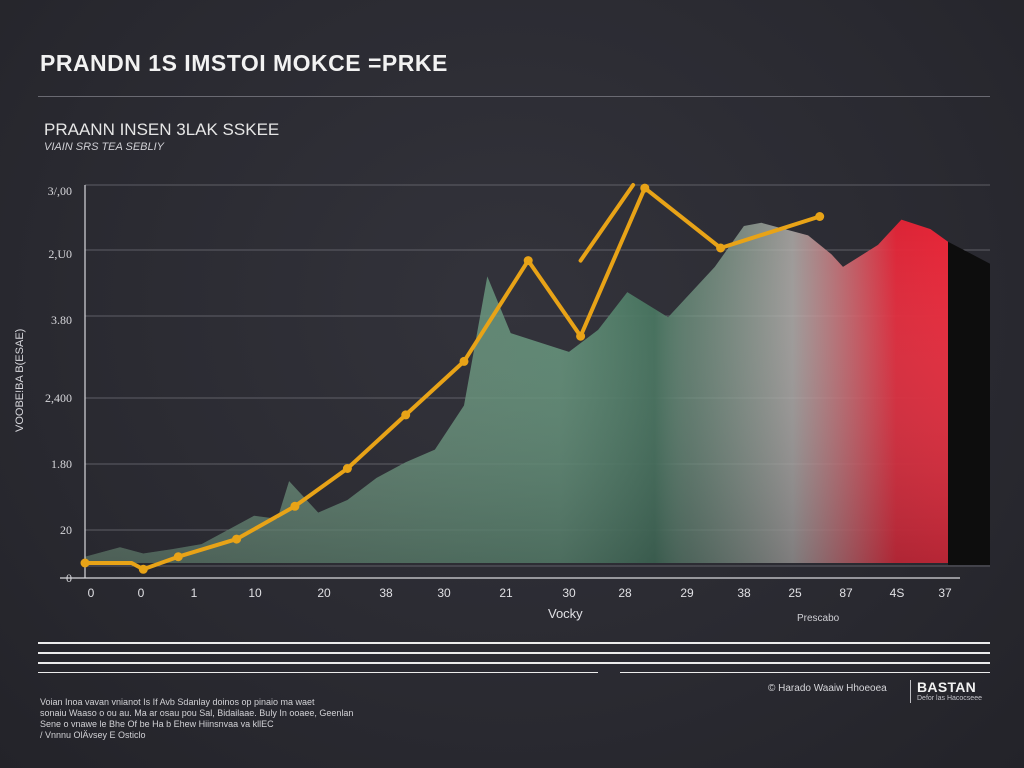 This screenshot has width=1024, height=768. What do you see at coordinates (58, 384) in the screenshot?
I see `y-tick-labels: 0 20 1.80 2,400 3.80 2,U0 3/,00` at bounding box center [58, 384].